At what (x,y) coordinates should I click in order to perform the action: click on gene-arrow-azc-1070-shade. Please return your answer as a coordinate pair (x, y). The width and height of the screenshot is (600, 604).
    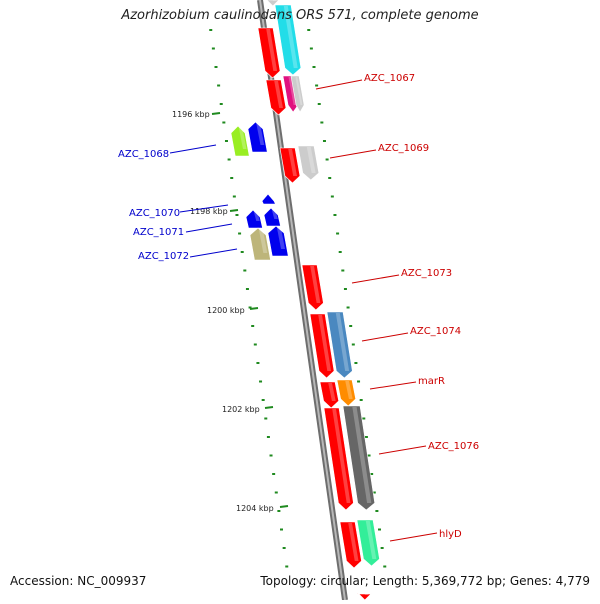
    Looking at the image, I should click on (271, 196).